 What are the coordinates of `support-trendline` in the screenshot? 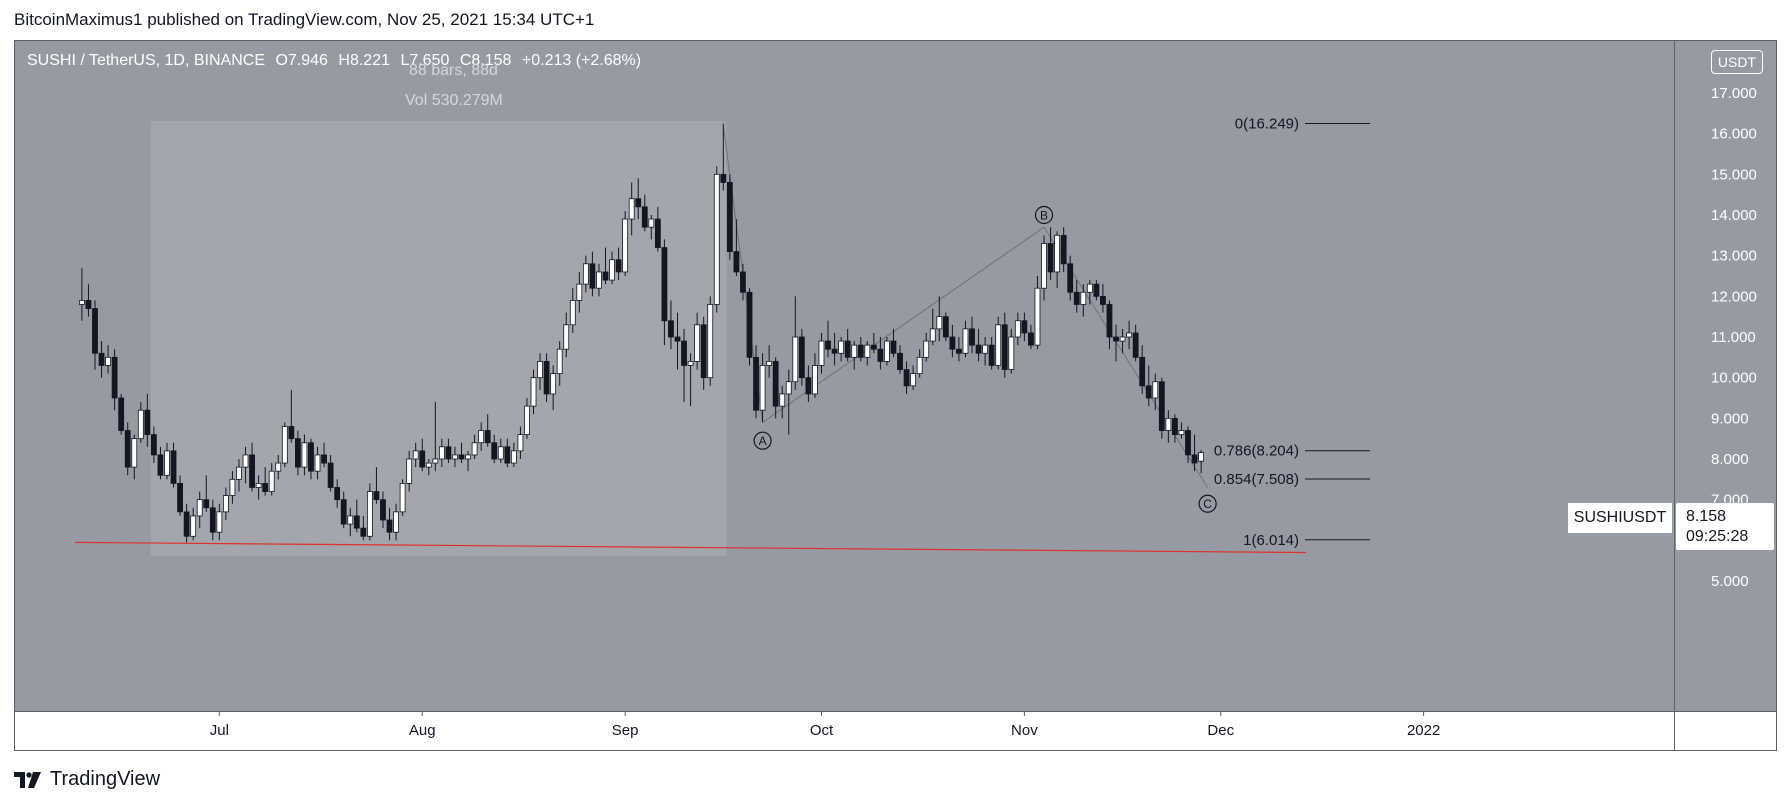 It's located at (690, 547).